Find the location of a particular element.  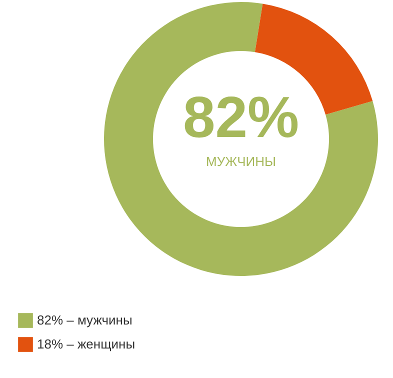

text: 82% is located at coordinates (241, 117).